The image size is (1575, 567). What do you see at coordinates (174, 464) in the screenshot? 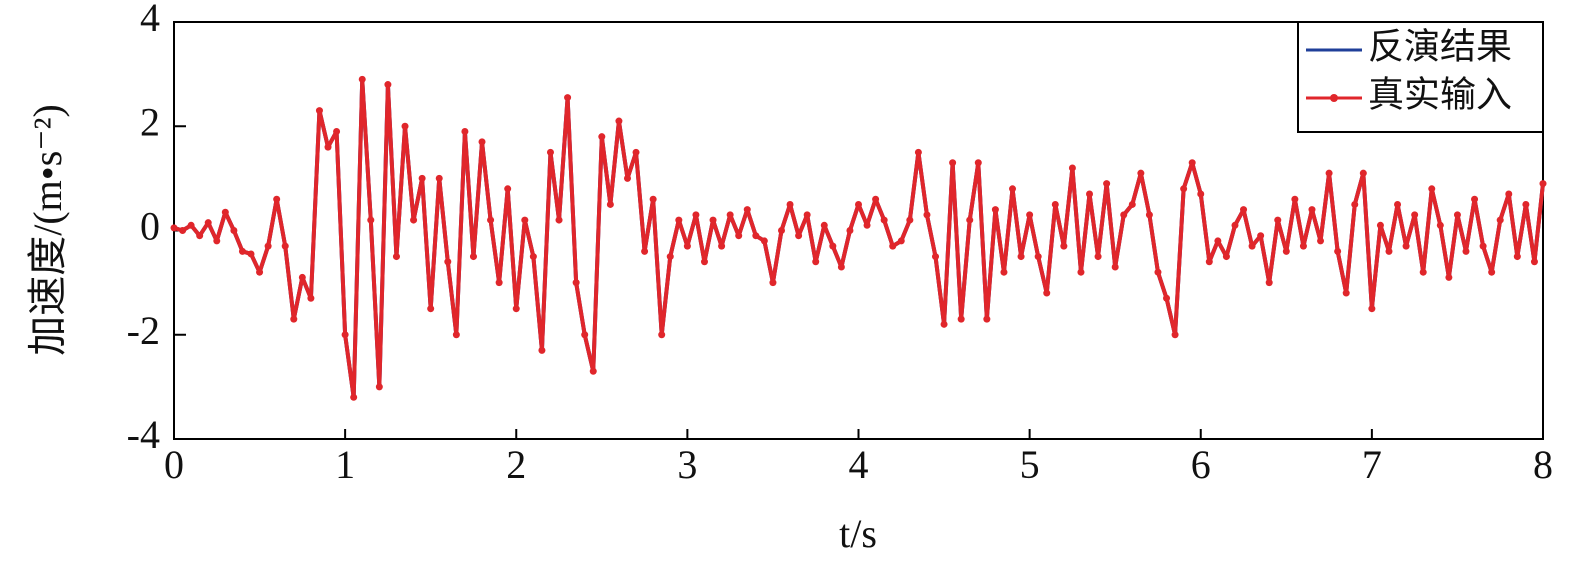
I see `x-tick-label: 0` at bounding box center [174, 464].